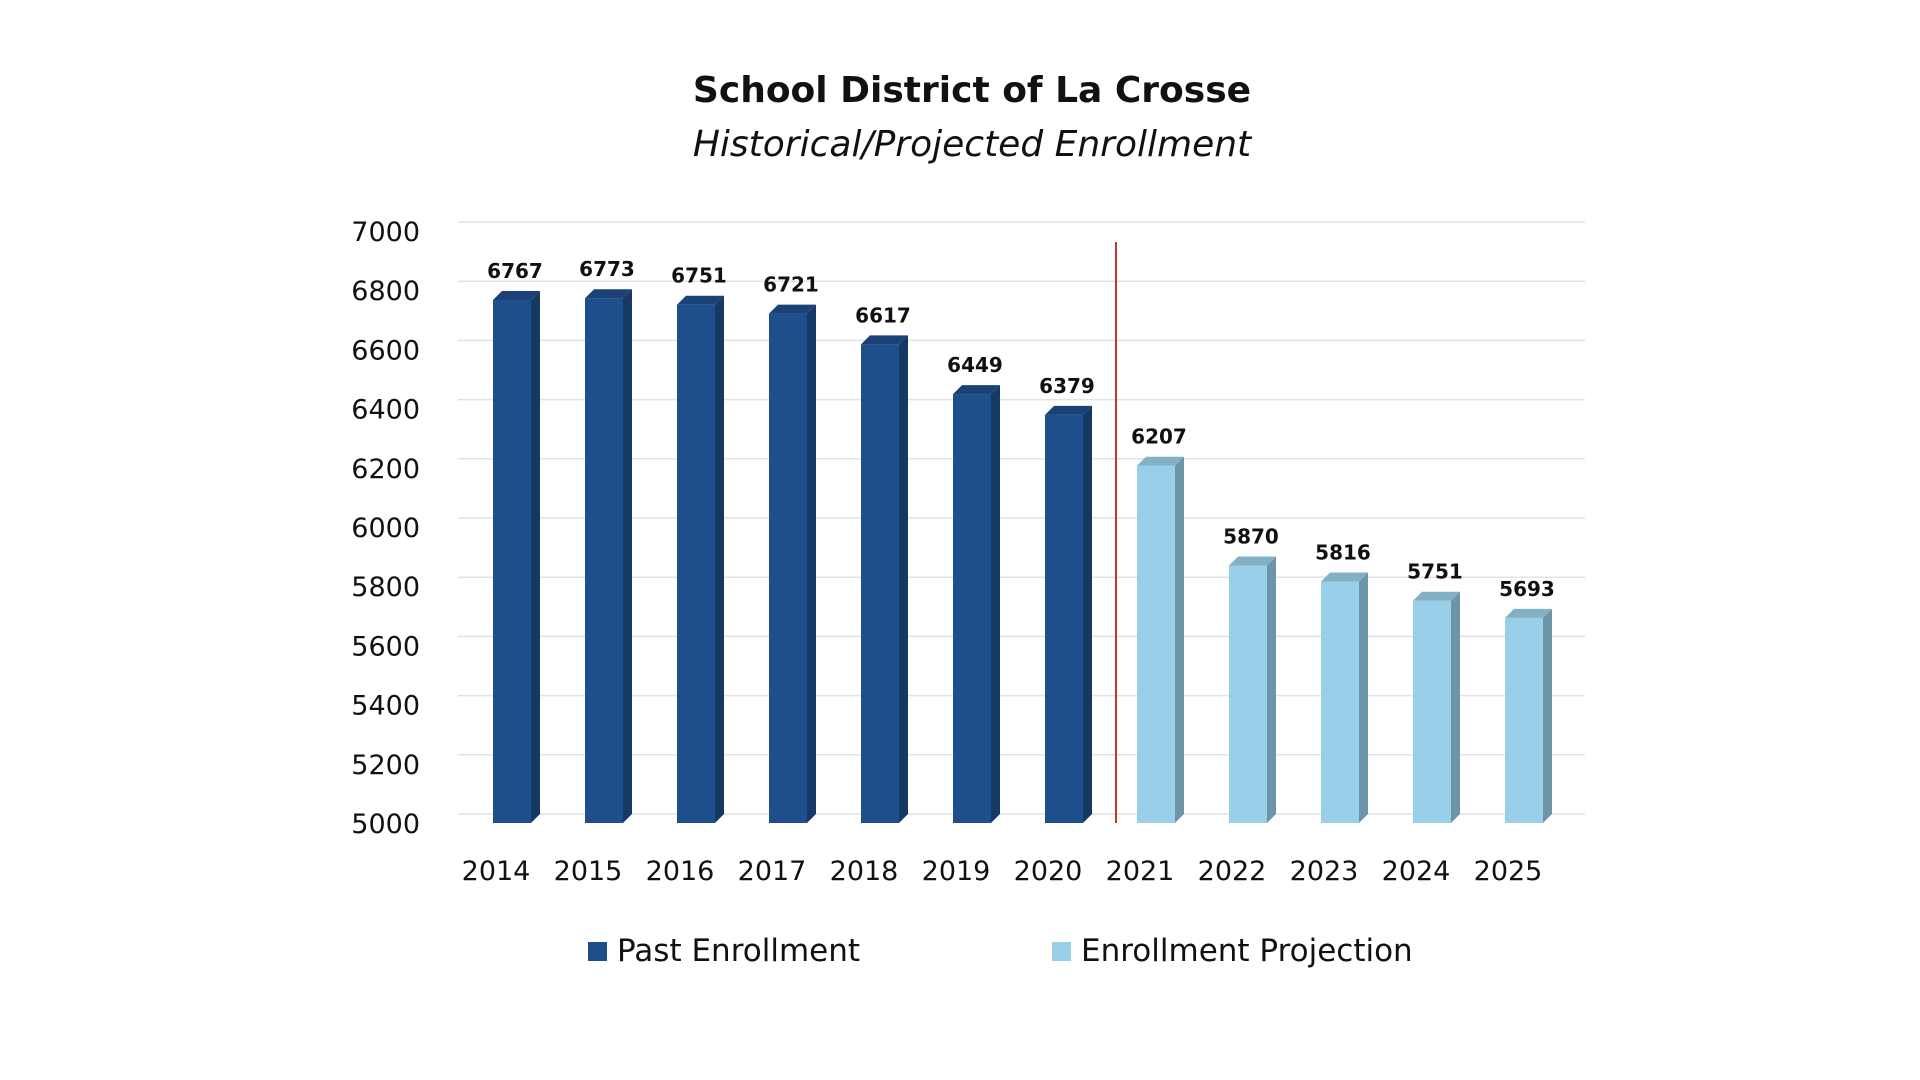 The image size is (1920, 1080). Describe the element at coordinates (792, 564) in the screenshot. I see `bar-2017` at that location.